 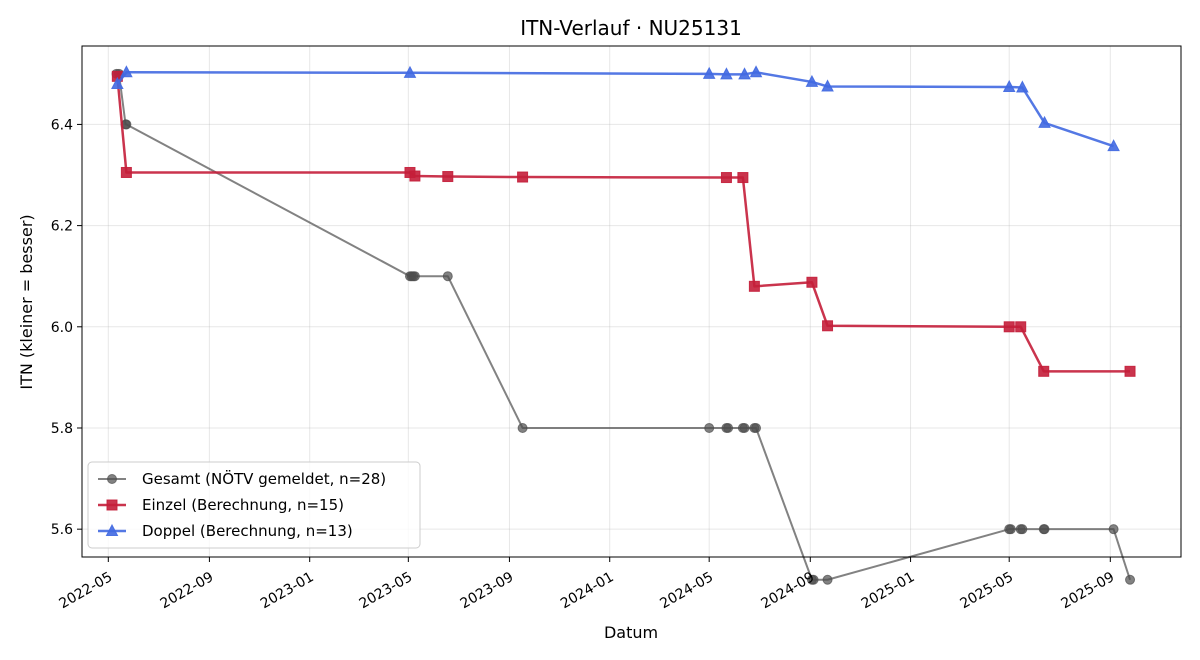 I want to click on series-doppel, so click(x=615, y=108).